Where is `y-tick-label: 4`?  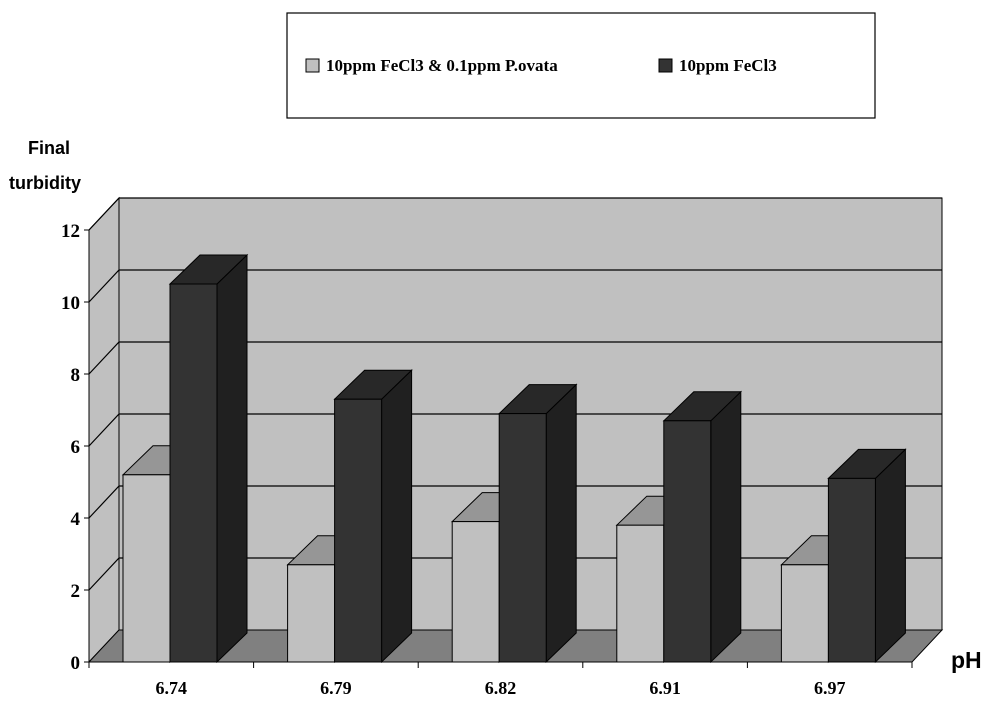
y-tick-label: 4 is located at coordinates (76, 519).